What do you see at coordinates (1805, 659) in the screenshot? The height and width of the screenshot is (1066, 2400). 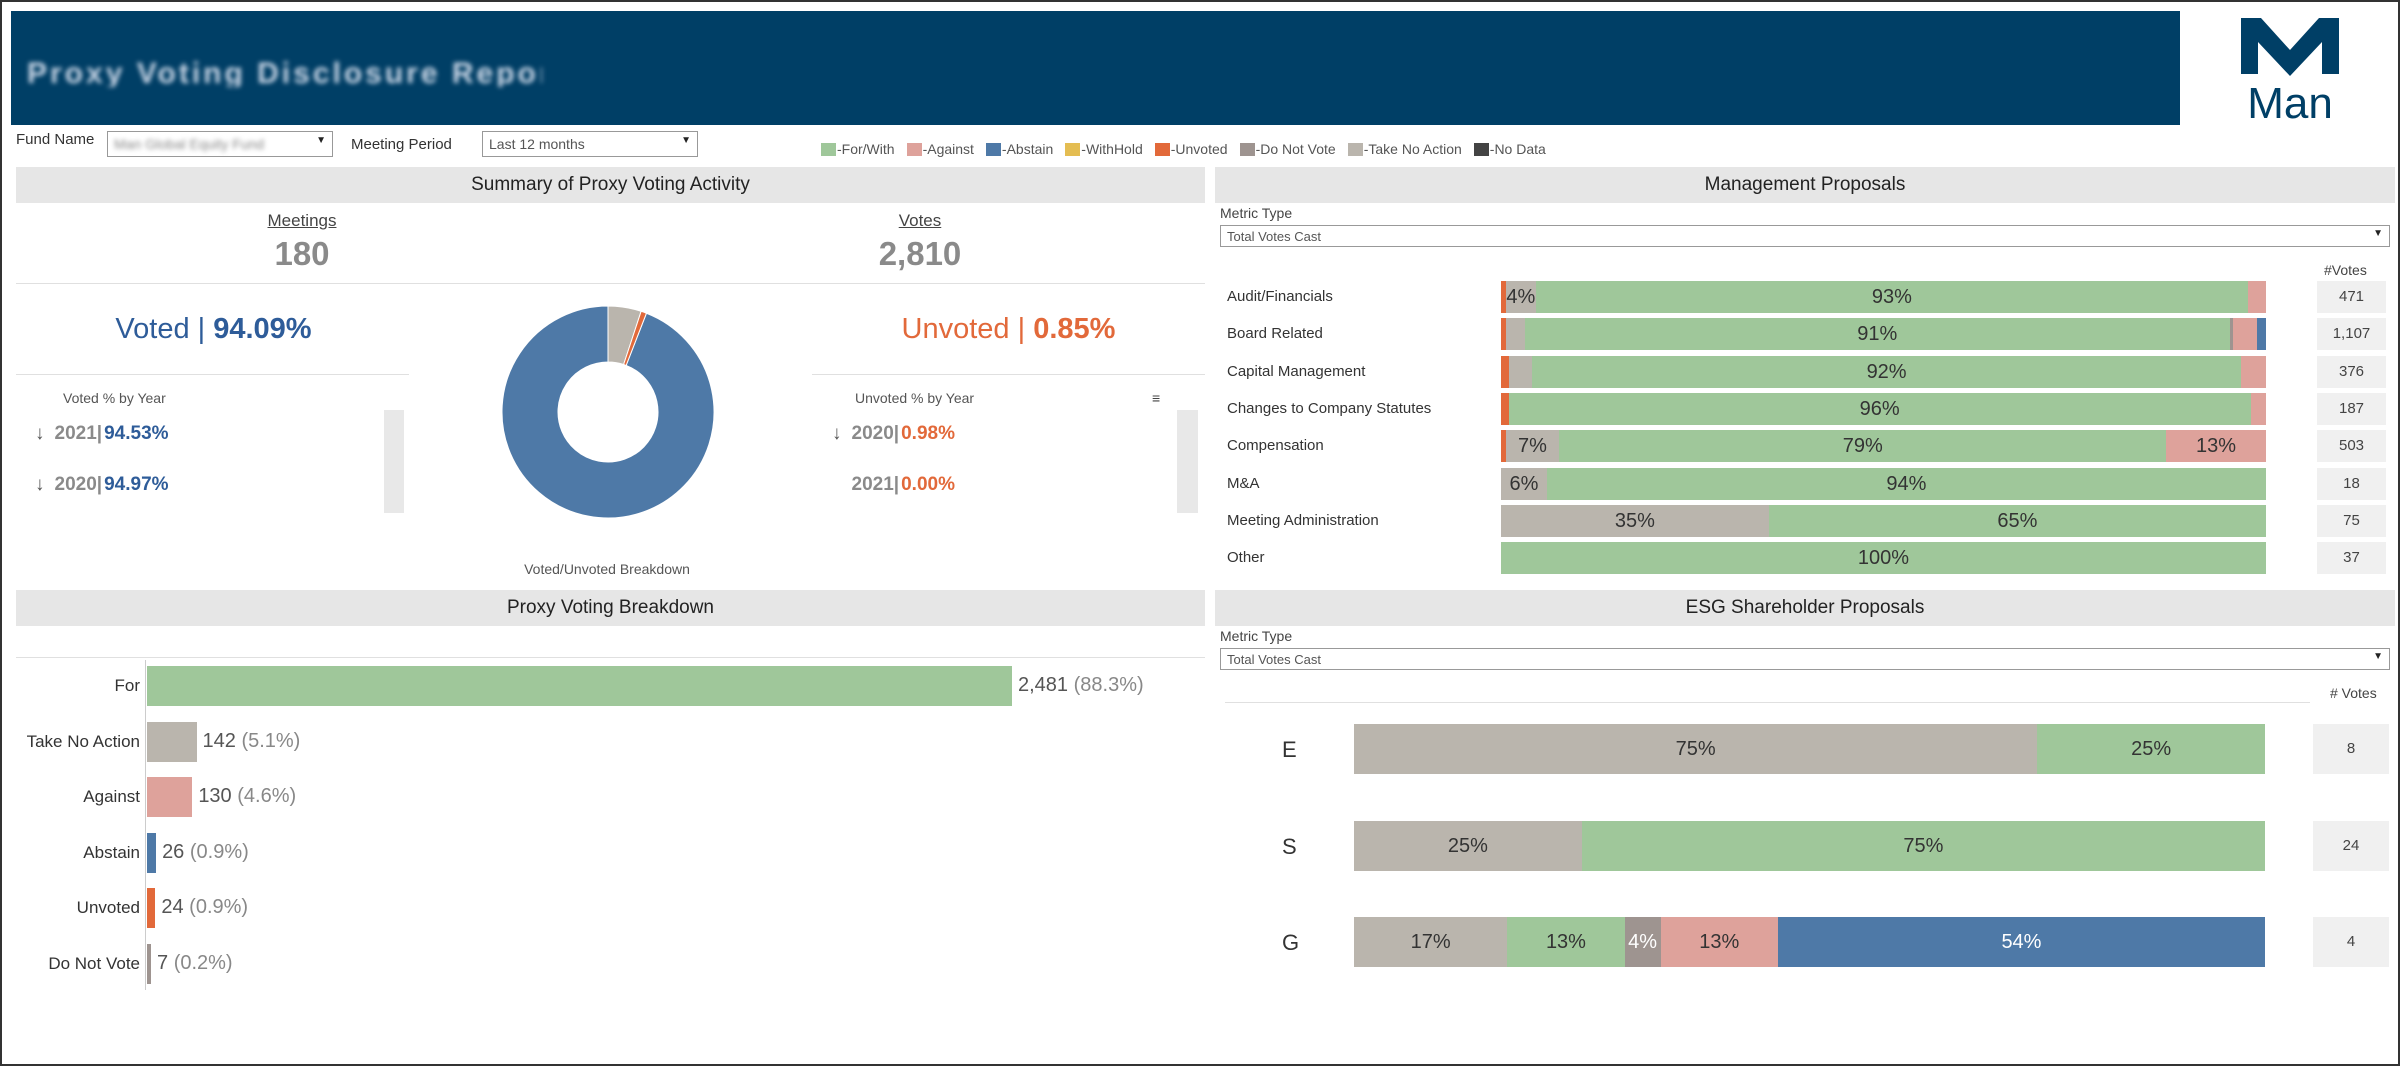 I see `esg-metric-type-dropdown: Total Votes Cast ▼` at bounding box center [1805, 659].